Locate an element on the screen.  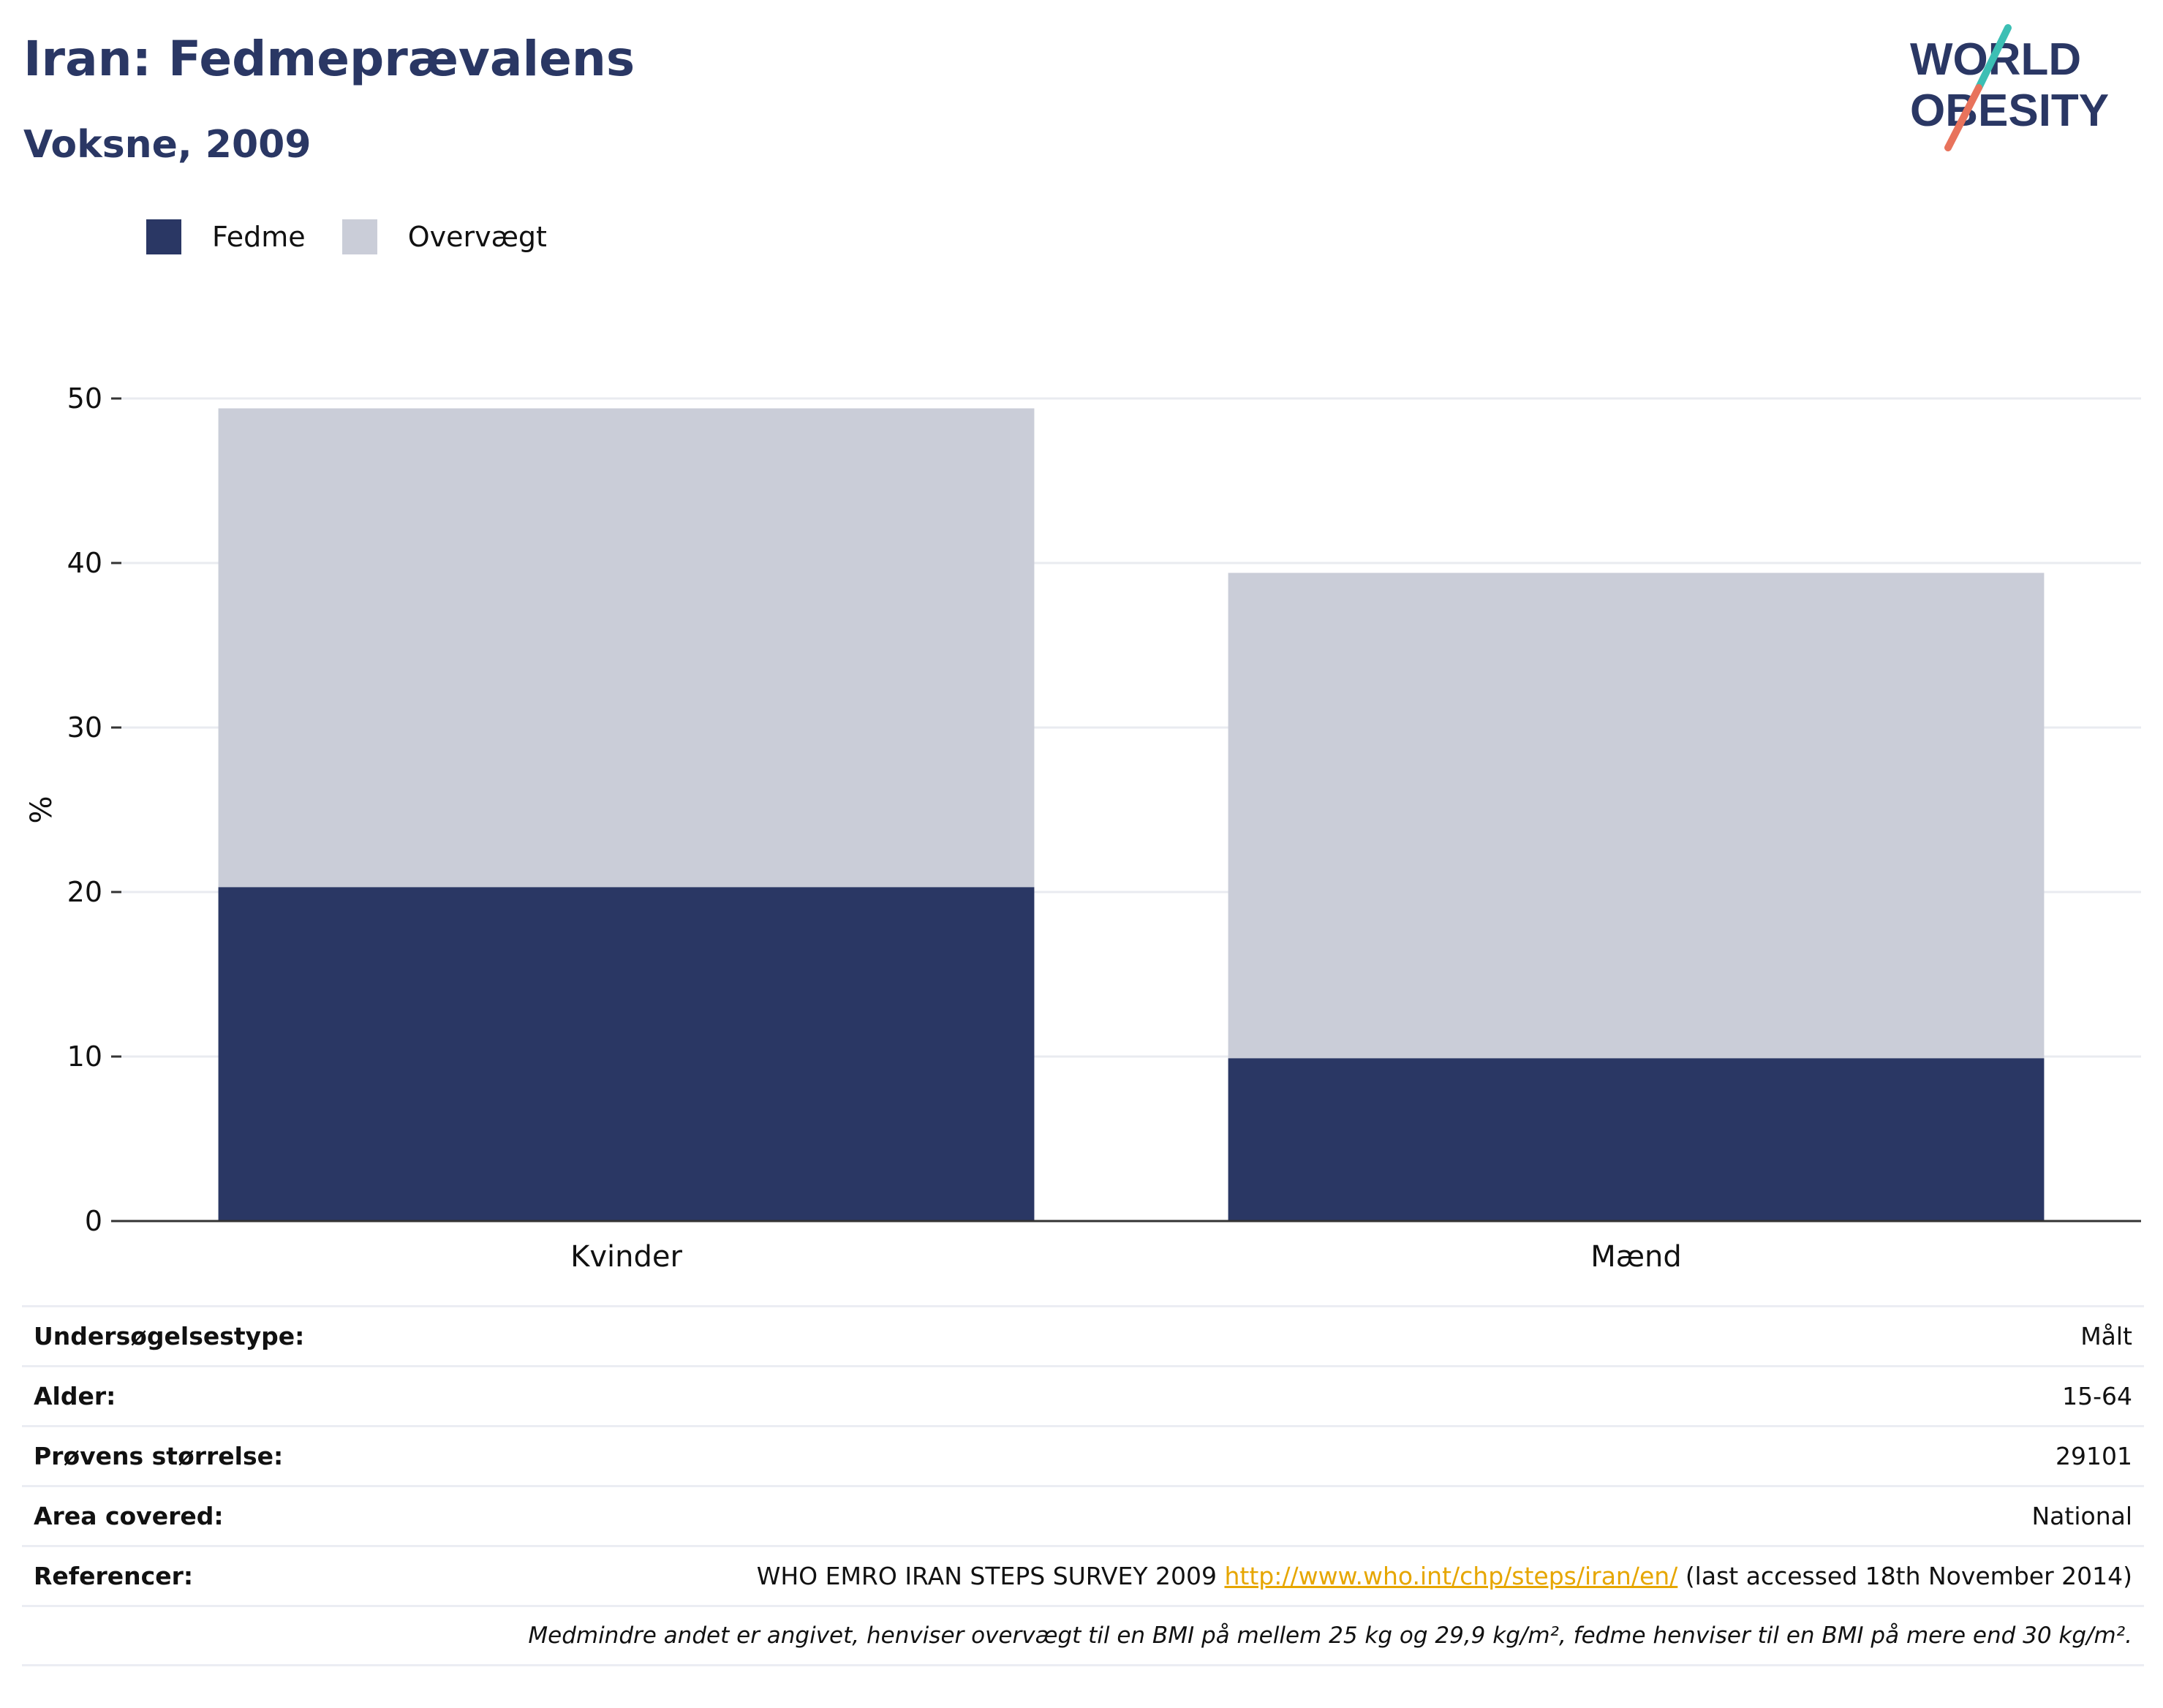
meta-label: Referencer: is located at coordinates (114, 1576).